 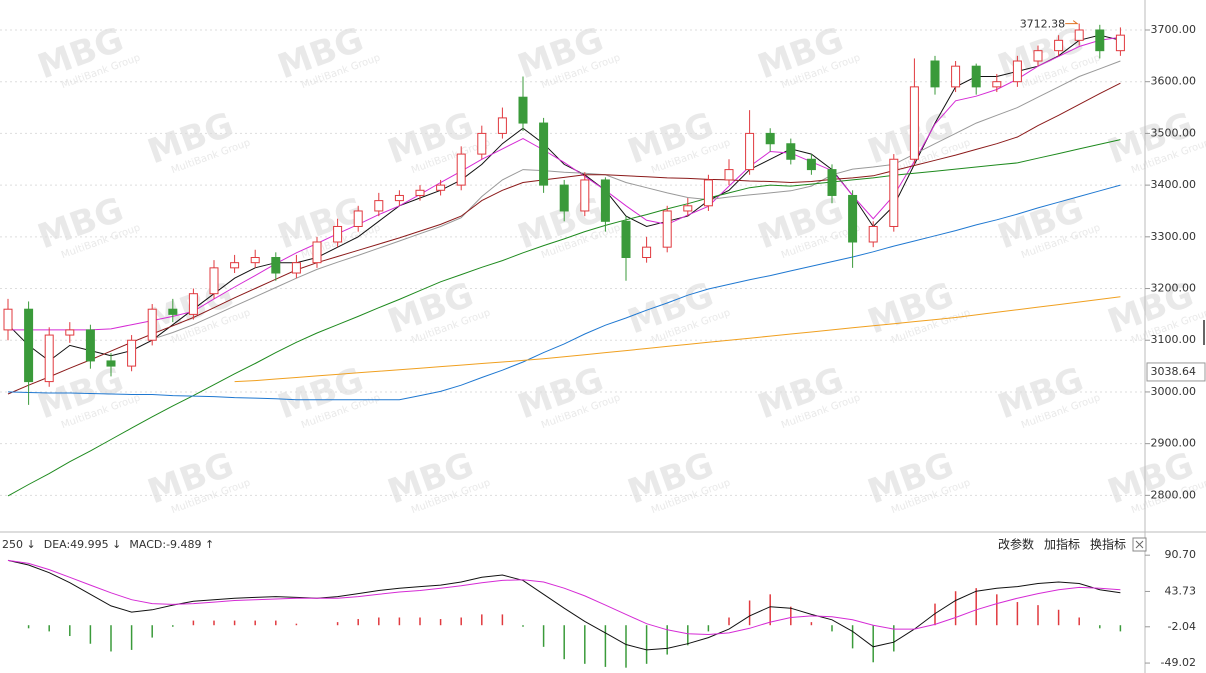 I want to click on max-arrow, so click(x=1072, y=22).